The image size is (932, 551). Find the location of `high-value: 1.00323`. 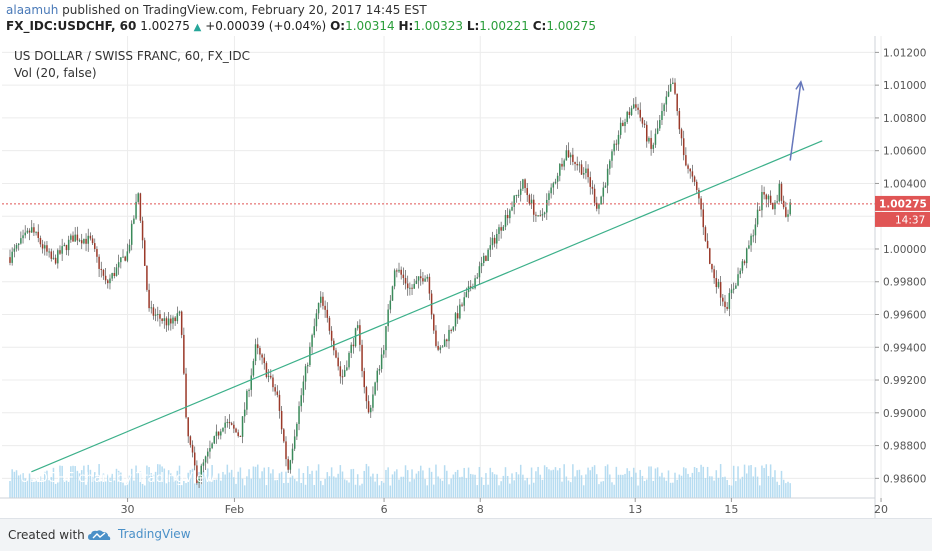

high-value: 1.00323 is located at coordinates (438, 26).